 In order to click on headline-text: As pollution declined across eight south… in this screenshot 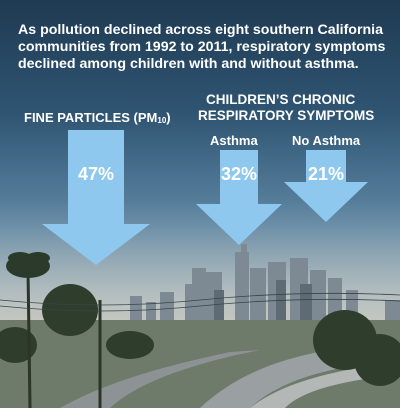, I will do `click(202, 47)`.